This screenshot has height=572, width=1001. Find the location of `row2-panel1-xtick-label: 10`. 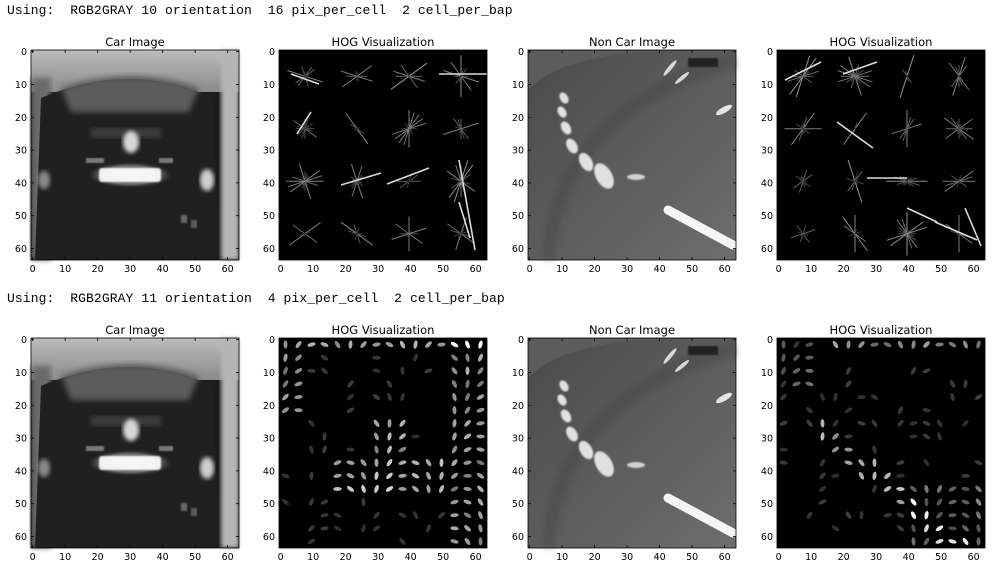

row2-panel1-xtick-label: 10 is located at coordinates (65, 557).